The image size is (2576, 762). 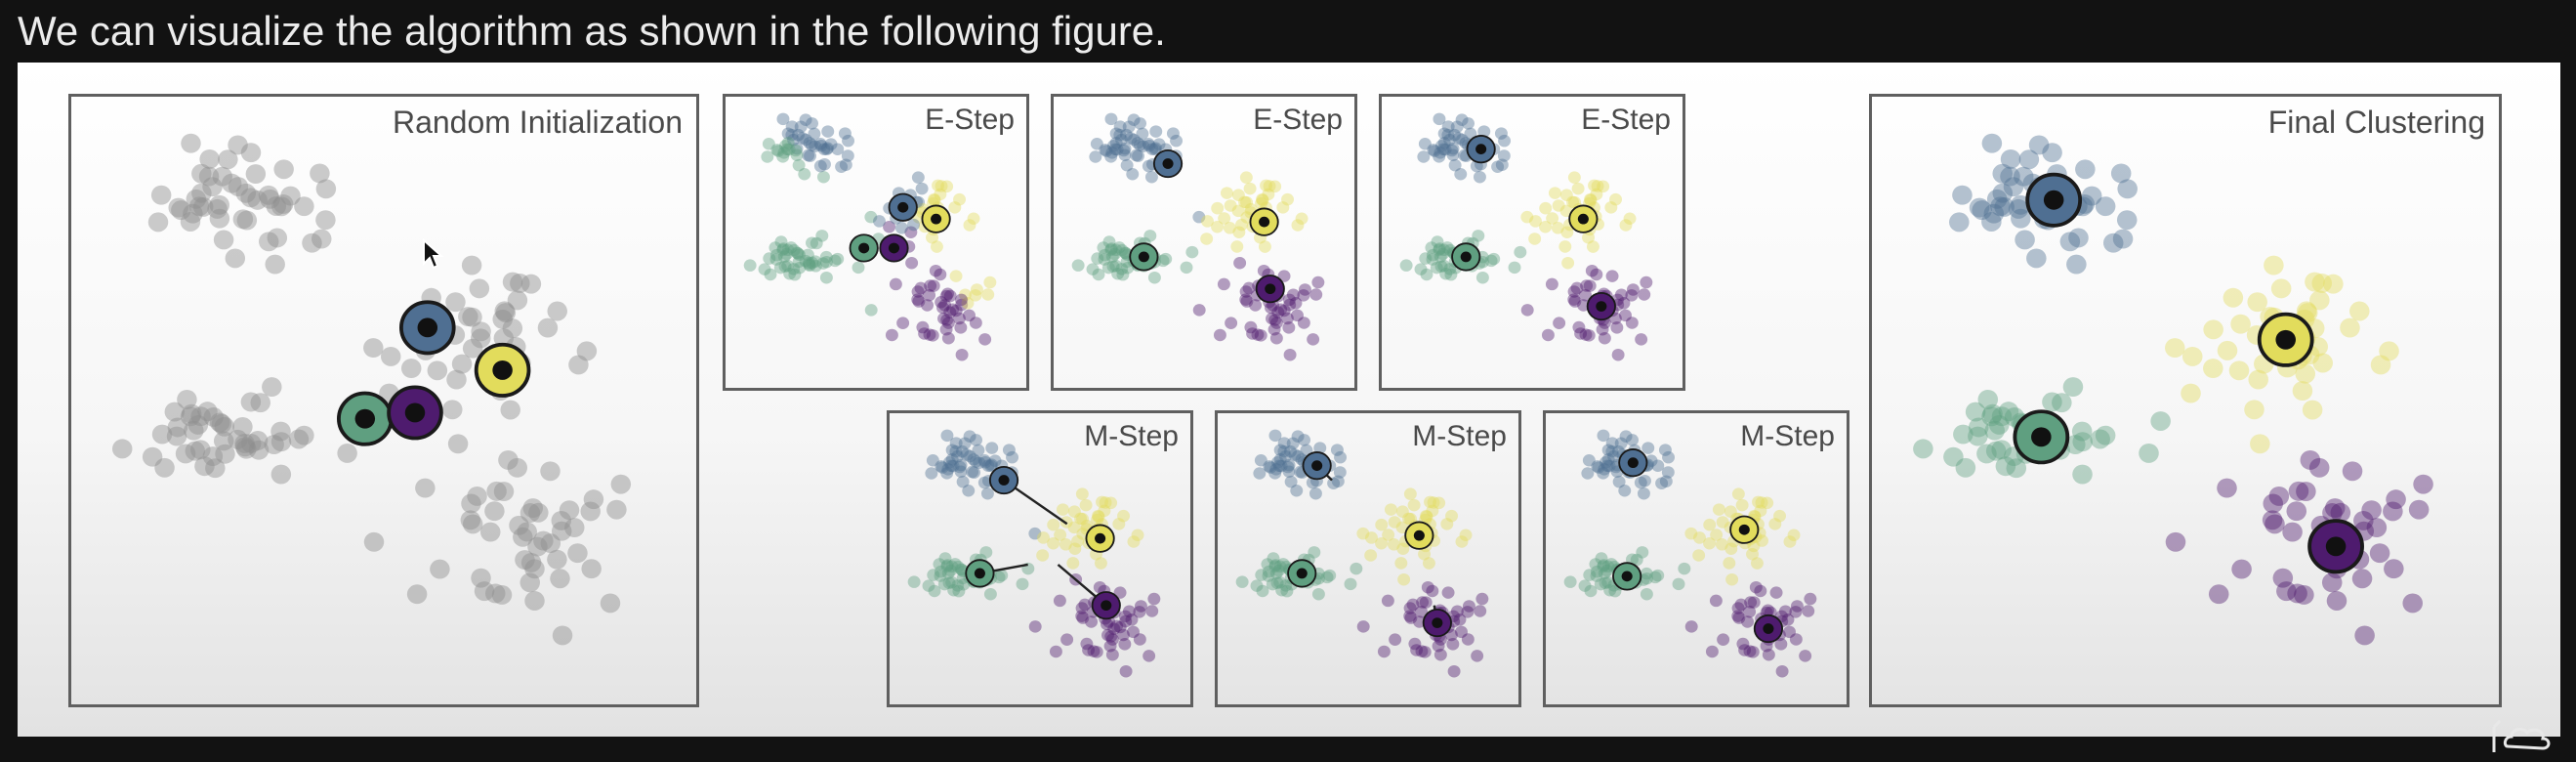 I want to click on panel-m-step-3: M-Step, so click(x=1696, y=558).